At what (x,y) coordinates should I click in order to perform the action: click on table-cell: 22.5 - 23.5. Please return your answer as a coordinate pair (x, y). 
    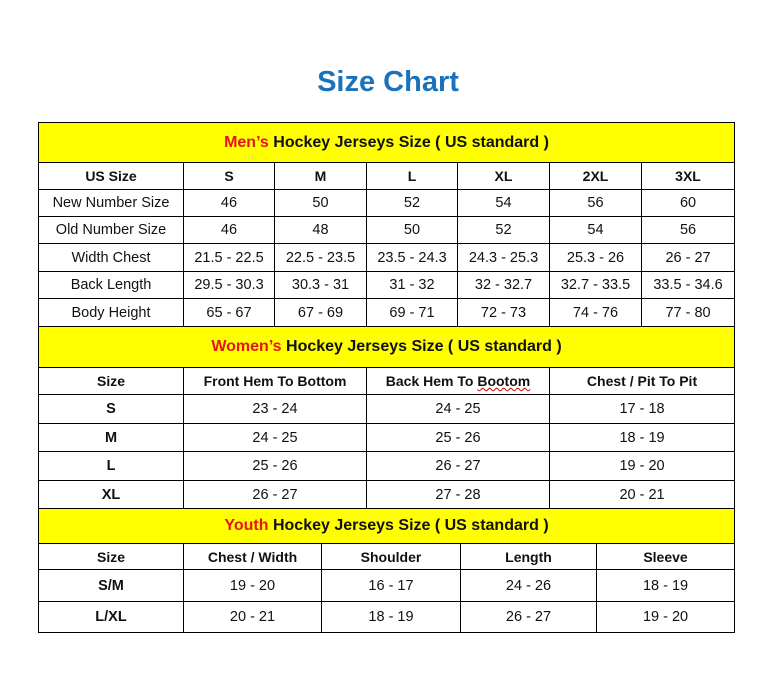
    Looking at the image, I should click on (320, 257).